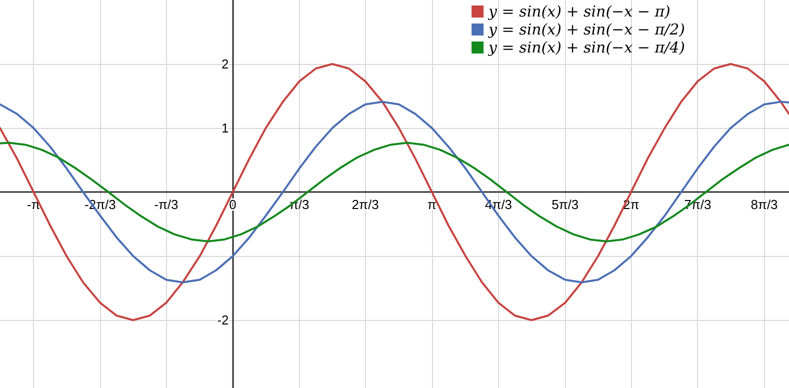 The width and height of the screenshot is (789, 388). I want to click on legend-label: y = sin(x) + sin(−x − π/2), so click(587, 29).